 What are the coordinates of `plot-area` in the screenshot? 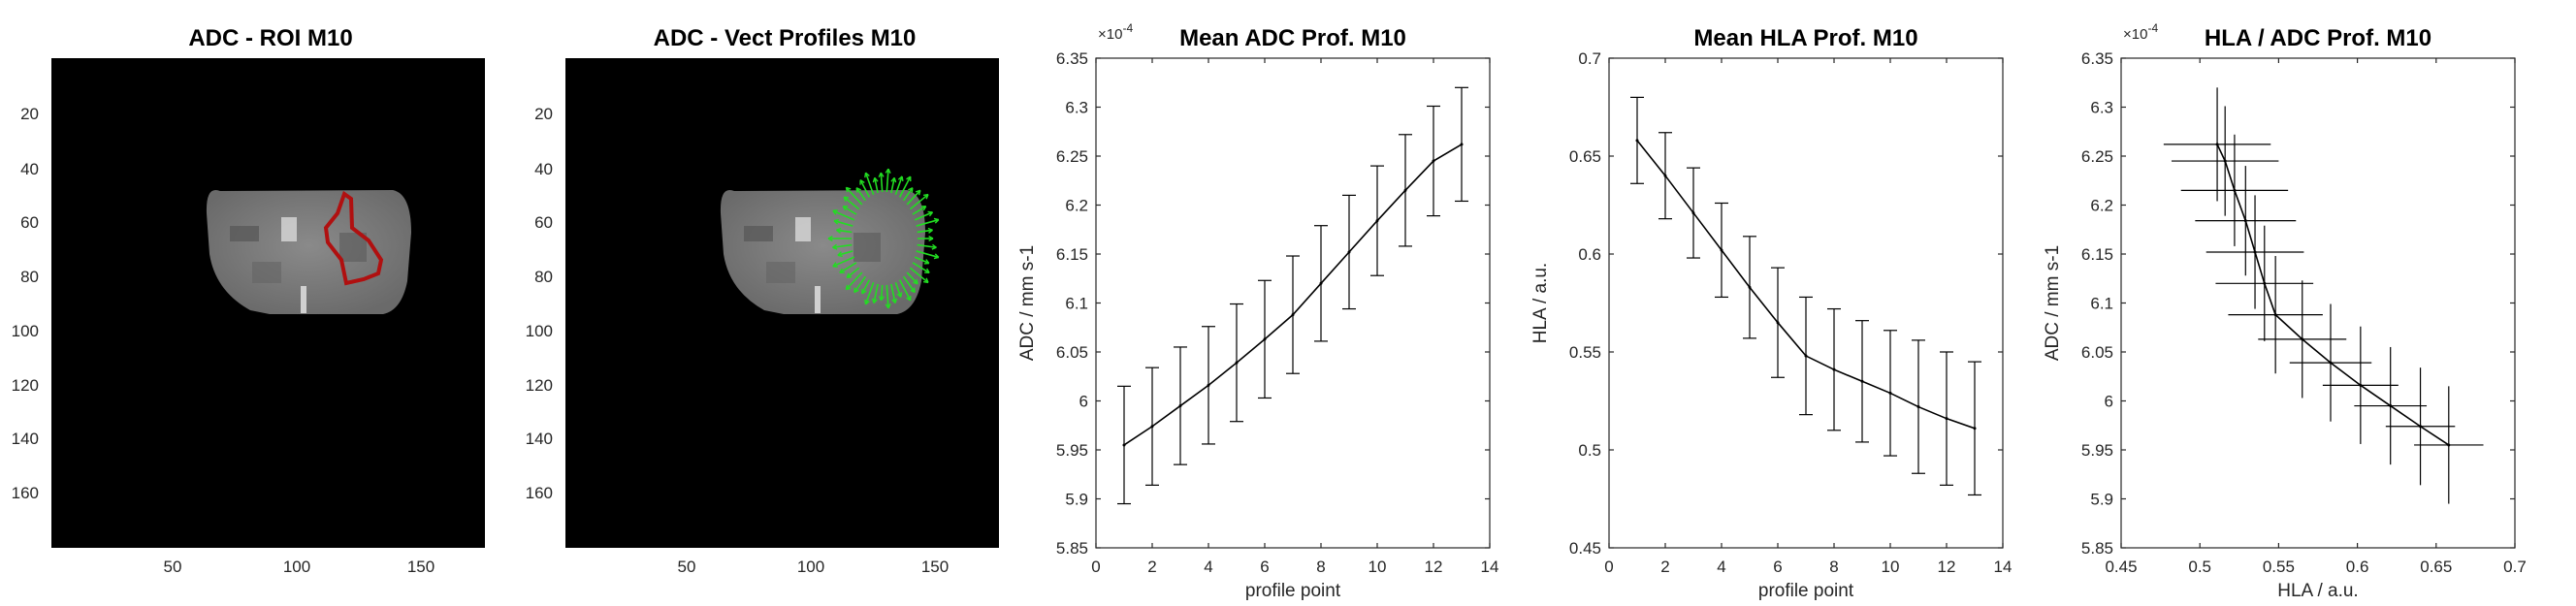 It's located at (2318, 303).